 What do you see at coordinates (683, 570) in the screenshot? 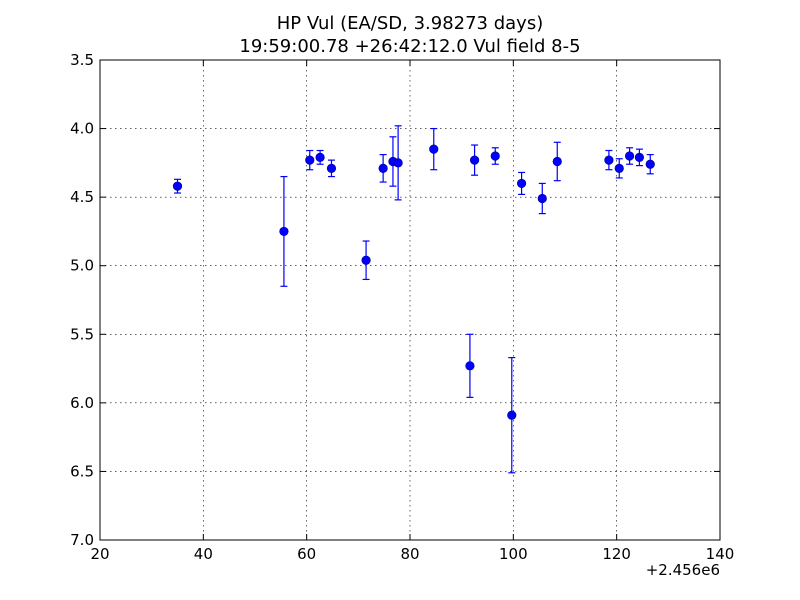
I see `x-offset-label: +2.456e6` at bounding box center [683, 570].